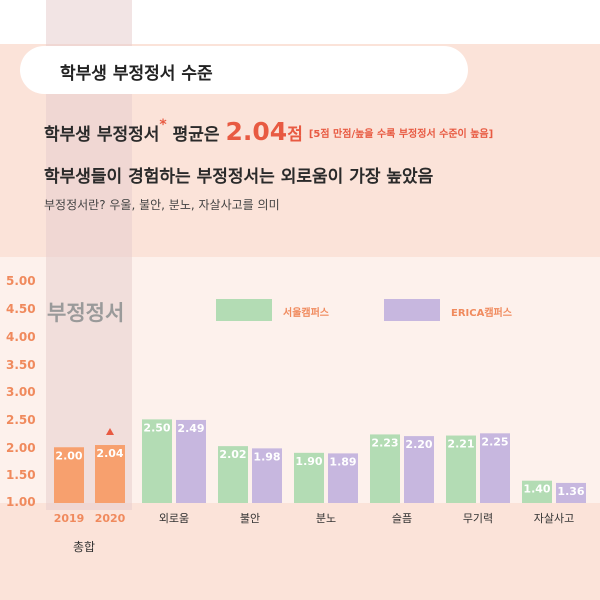 This screenshot has height=600, width=600. I want to click on x-tick-label: 자살사고, so click(554, 518).